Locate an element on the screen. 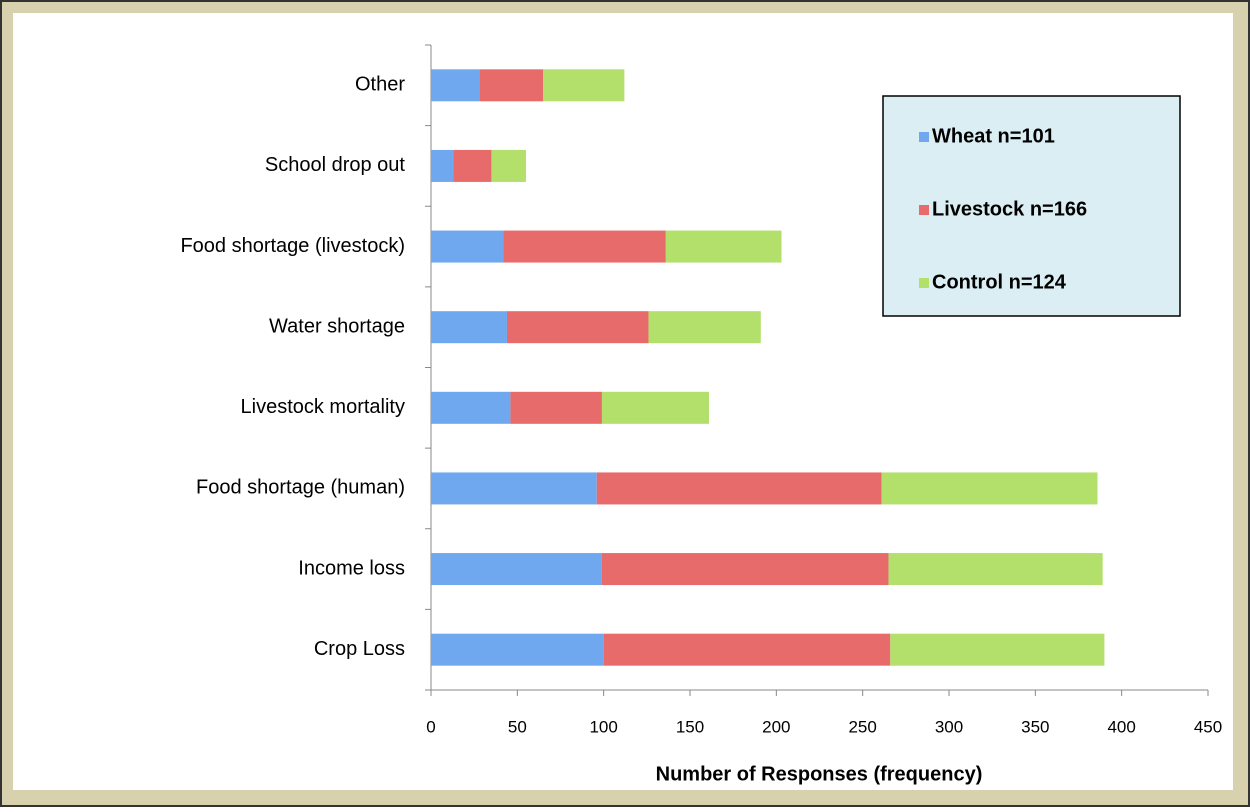 Image resolution: width=1250 pixels, height=812 pixels. y-tick-label: Other is located at coordinates (380, 85).